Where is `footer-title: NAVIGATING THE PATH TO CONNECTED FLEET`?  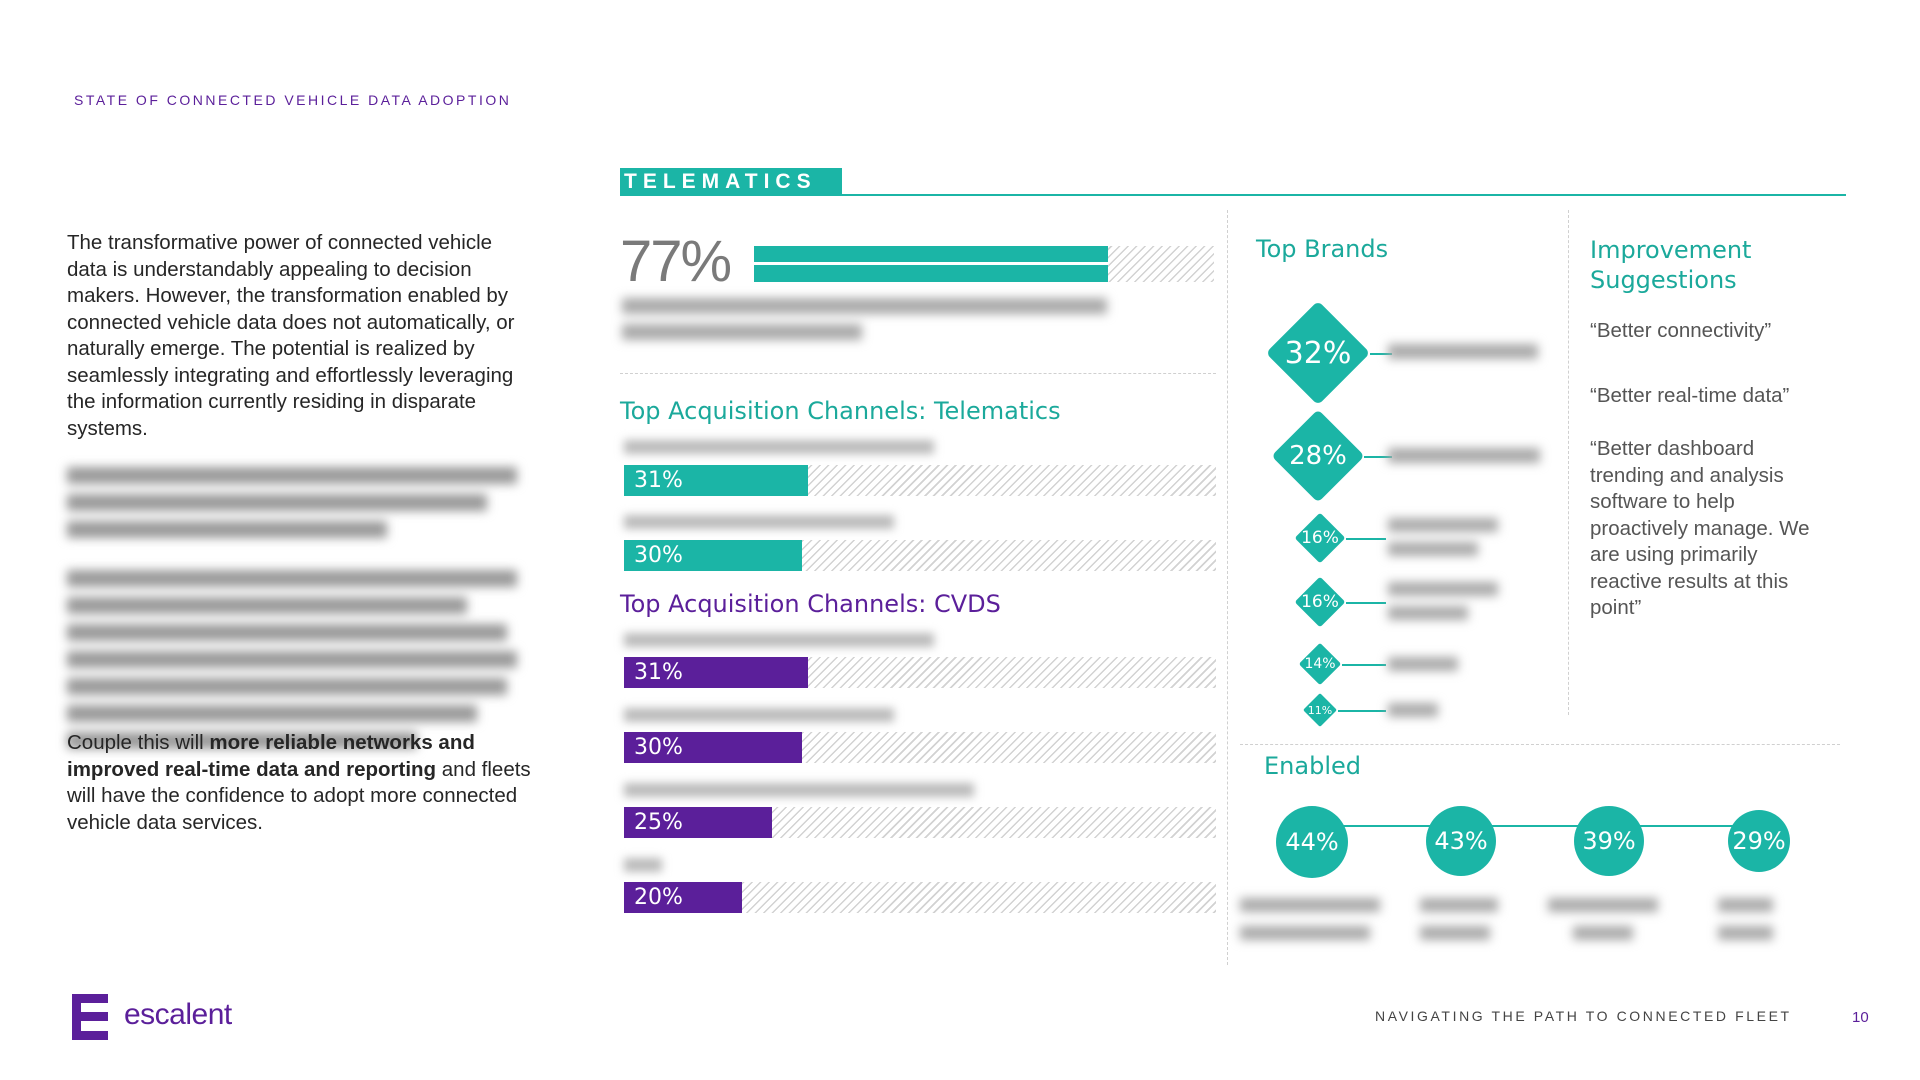
footer-title: NAVIGATING THE PATH TO CONNECTED FLEET is located at coordinates (1583, 1016).